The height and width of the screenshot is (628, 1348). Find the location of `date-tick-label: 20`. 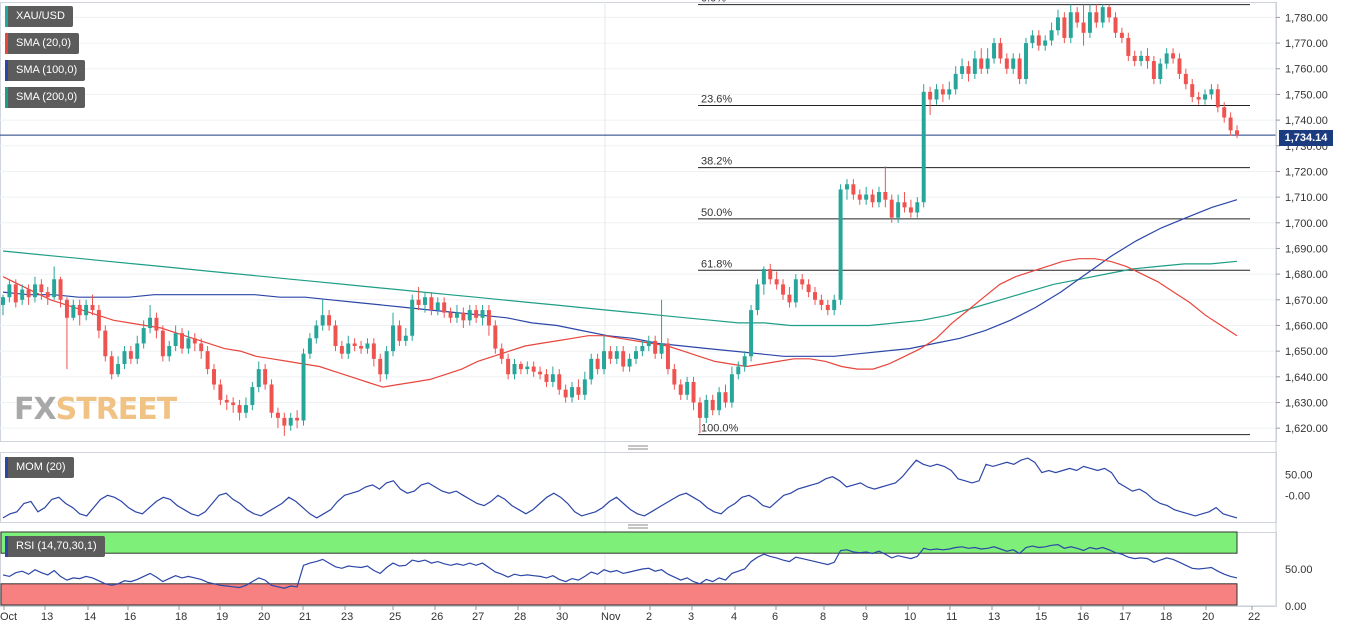

date-tick-label: 20 is located at coordinates (264, 617).